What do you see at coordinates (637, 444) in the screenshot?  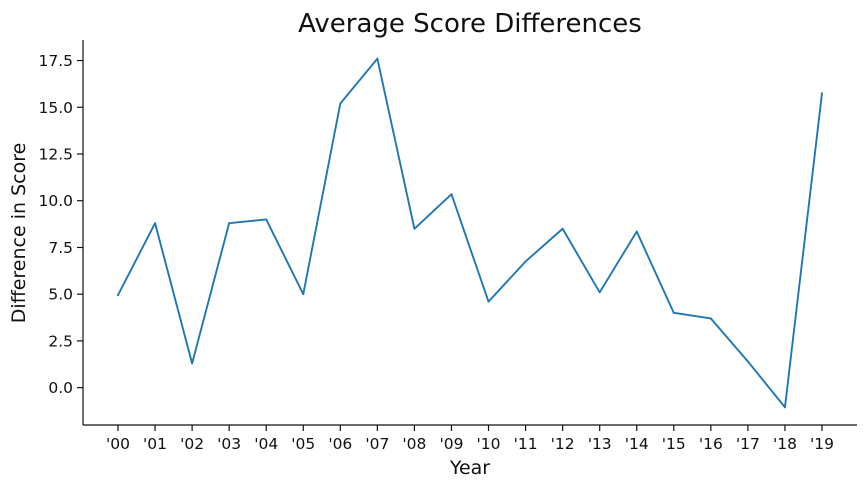 I see `x-tick-label: '14` at bounding box center [637, 444].